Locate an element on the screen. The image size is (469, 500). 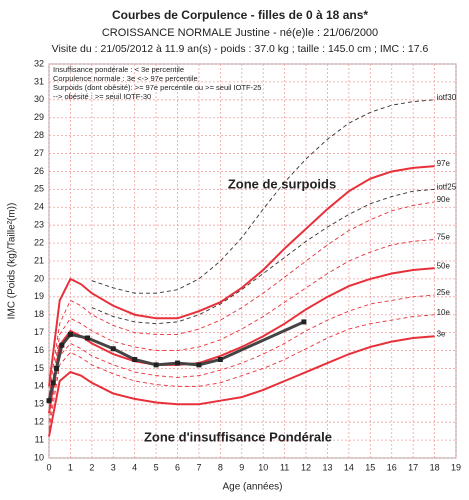
curve-label: 25e is located at coordinates (444, 292).